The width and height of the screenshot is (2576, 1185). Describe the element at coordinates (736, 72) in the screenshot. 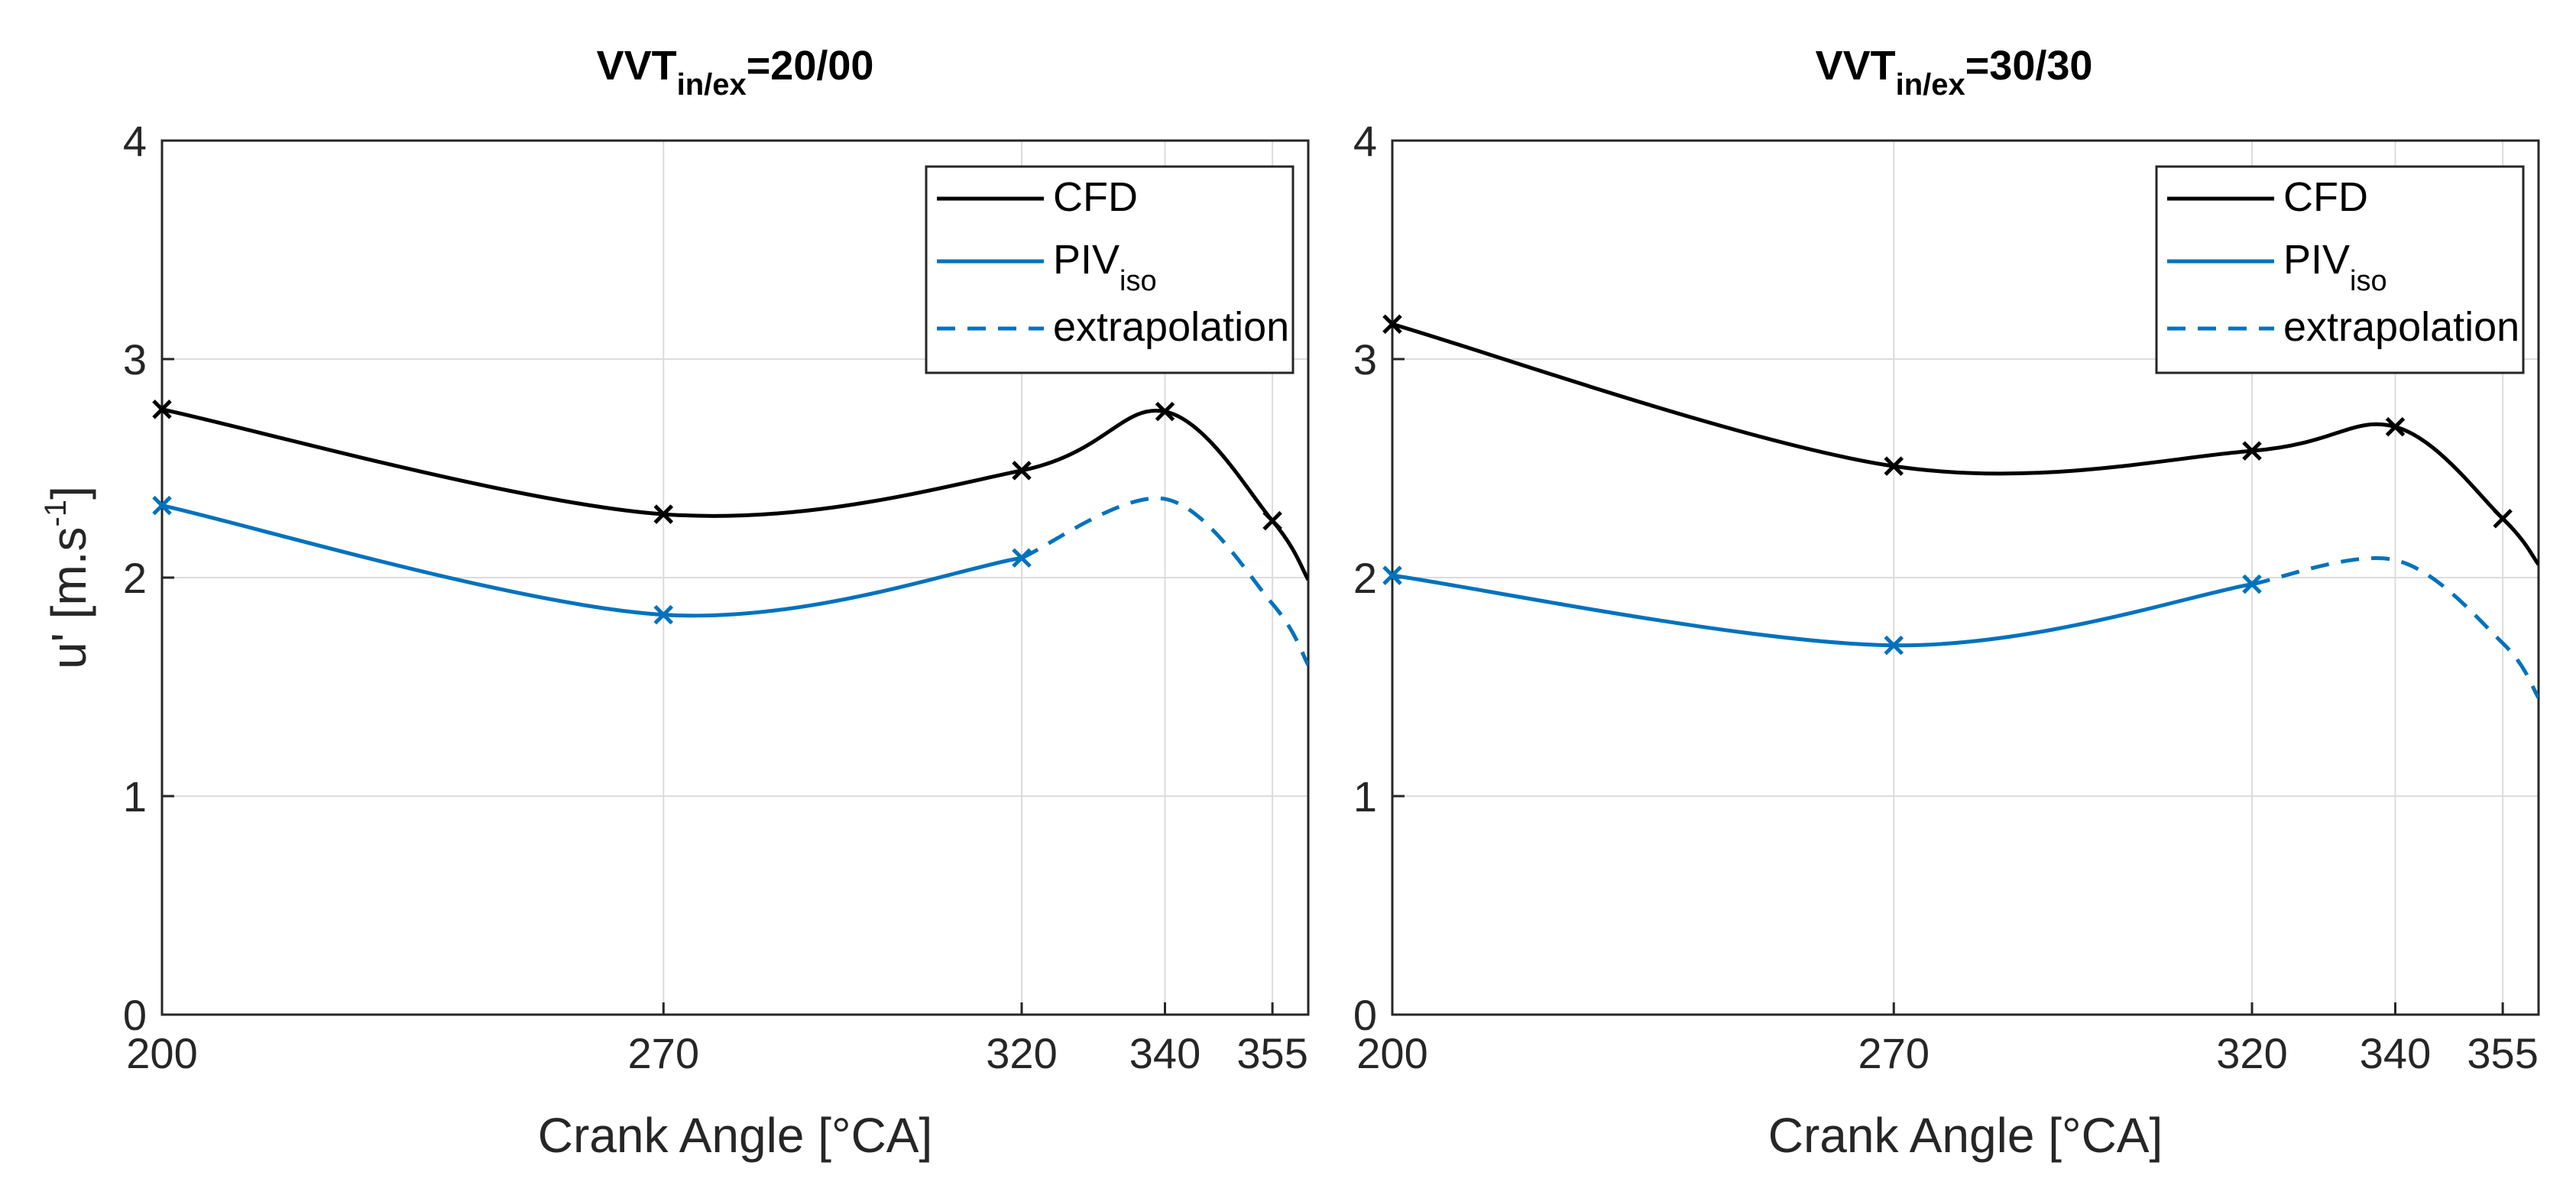

I see `chart-title: VVTin/ex=20/00` at that location.